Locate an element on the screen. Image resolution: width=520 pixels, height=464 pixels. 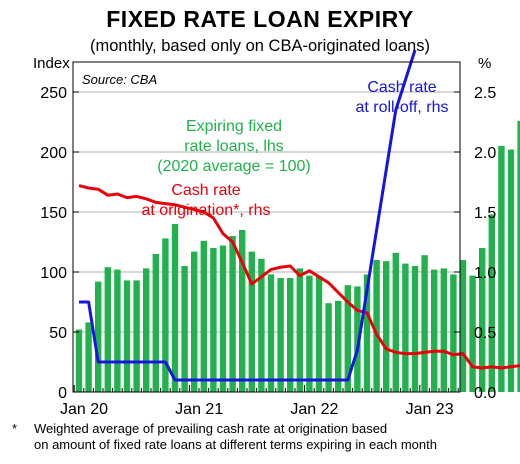
left-tick-label: 200 is located at coordinates (53, 153).